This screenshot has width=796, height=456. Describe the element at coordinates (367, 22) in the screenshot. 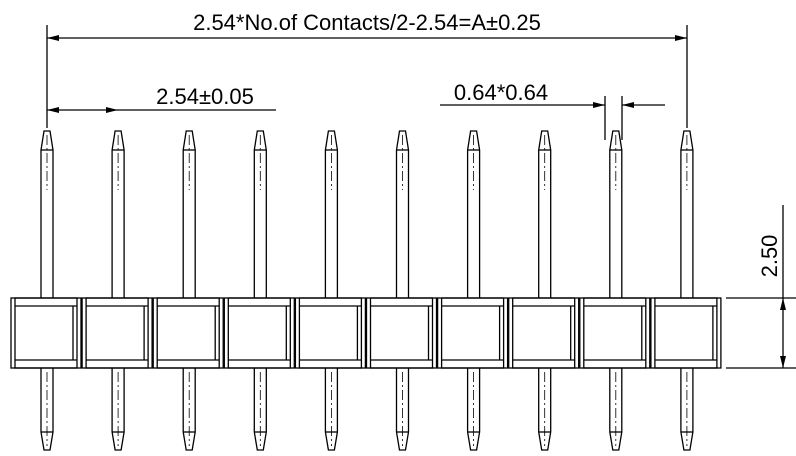

I see `overall-dimension: 2.54*No.of Contacts/2-2.54=A±0.25` at that location.